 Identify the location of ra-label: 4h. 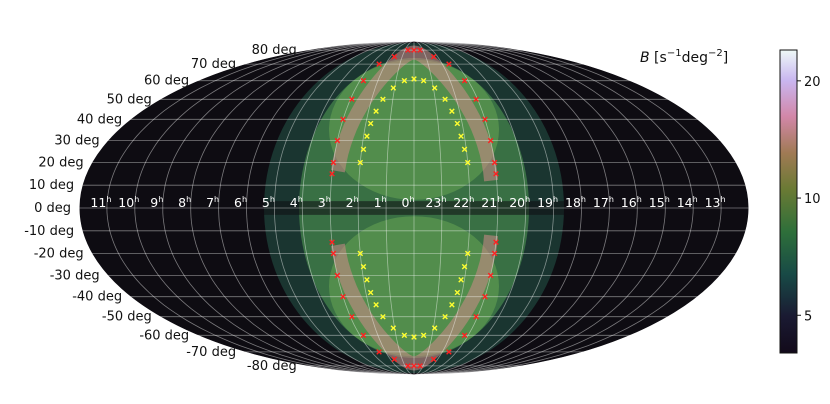
(296, 202).